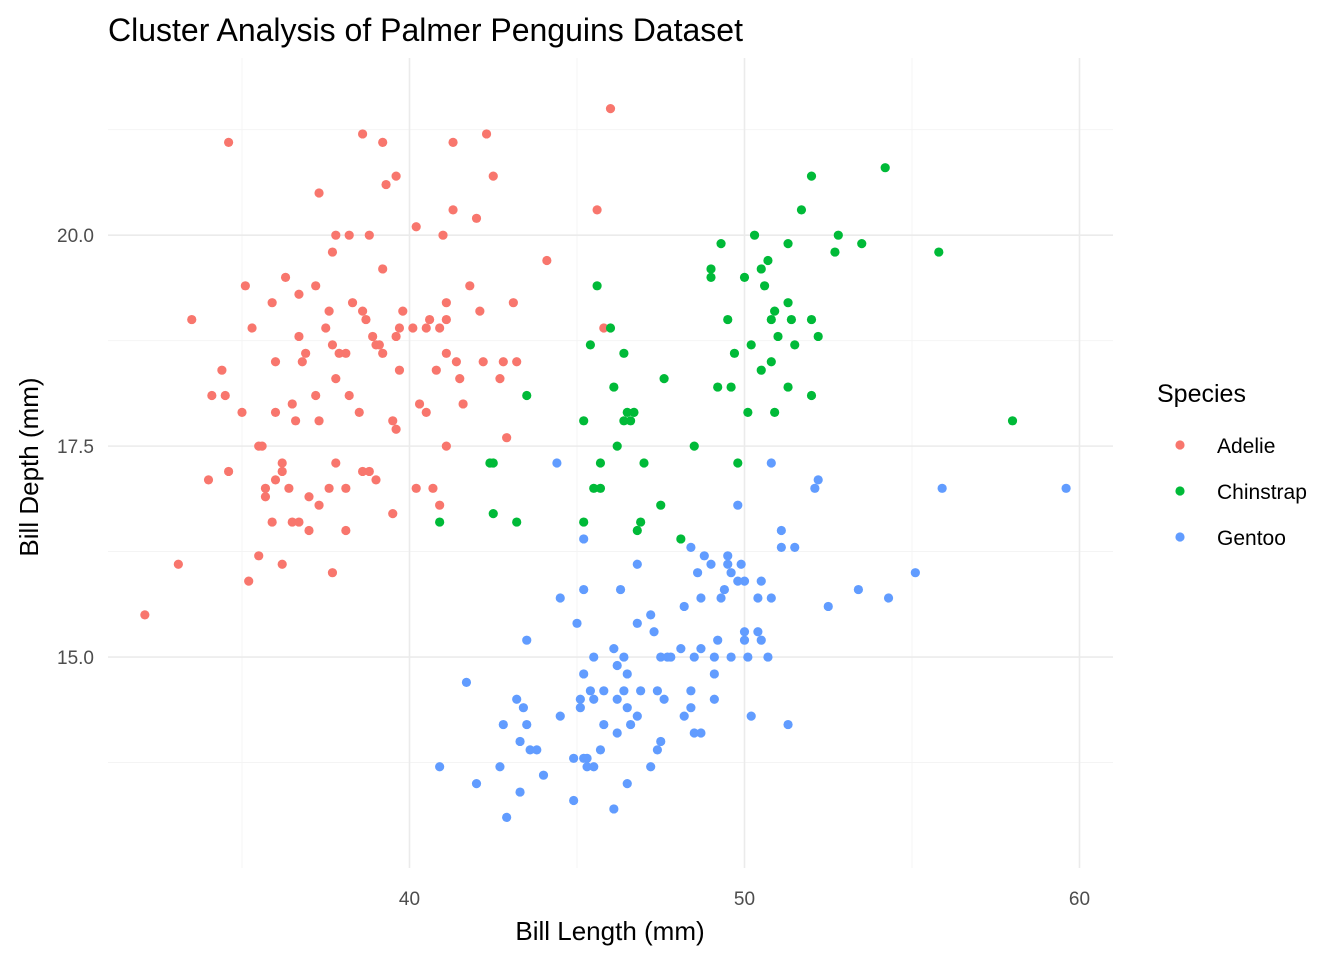  What do you see at coordinates (1180, 491) in the screenshot?
I see `legend-key-chinstrap` at bounding box center [1180, 491].